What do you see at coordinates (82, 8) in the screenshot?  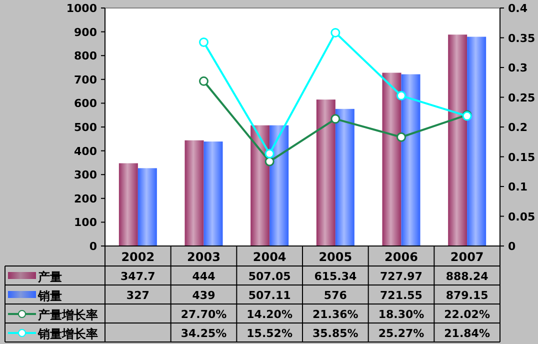 I see `y-tick-label: 1000` at bounding box center [82, 8].